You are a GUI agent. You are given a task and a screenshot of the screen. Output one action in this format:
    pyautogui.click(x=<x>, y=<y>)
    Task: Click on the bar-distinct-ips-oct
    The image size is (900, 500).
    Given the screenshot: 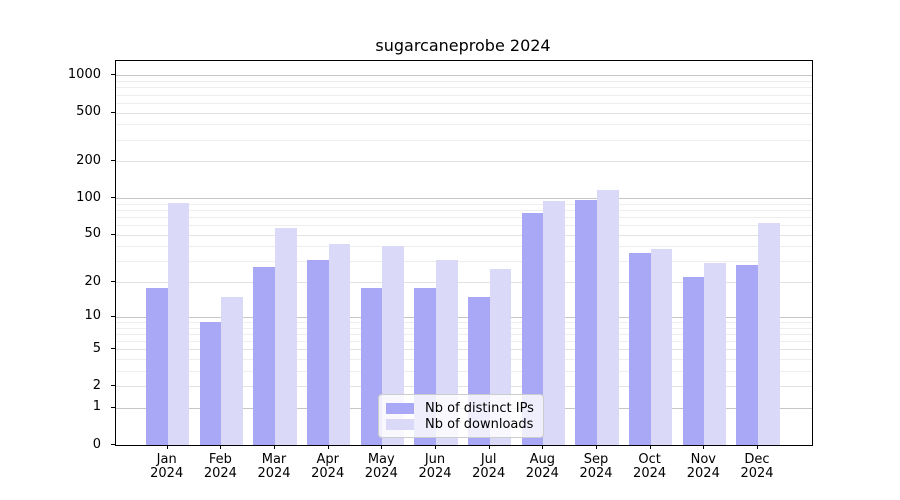 What is the action you would take?
    pyautogui.click(x=640, y=349)
    